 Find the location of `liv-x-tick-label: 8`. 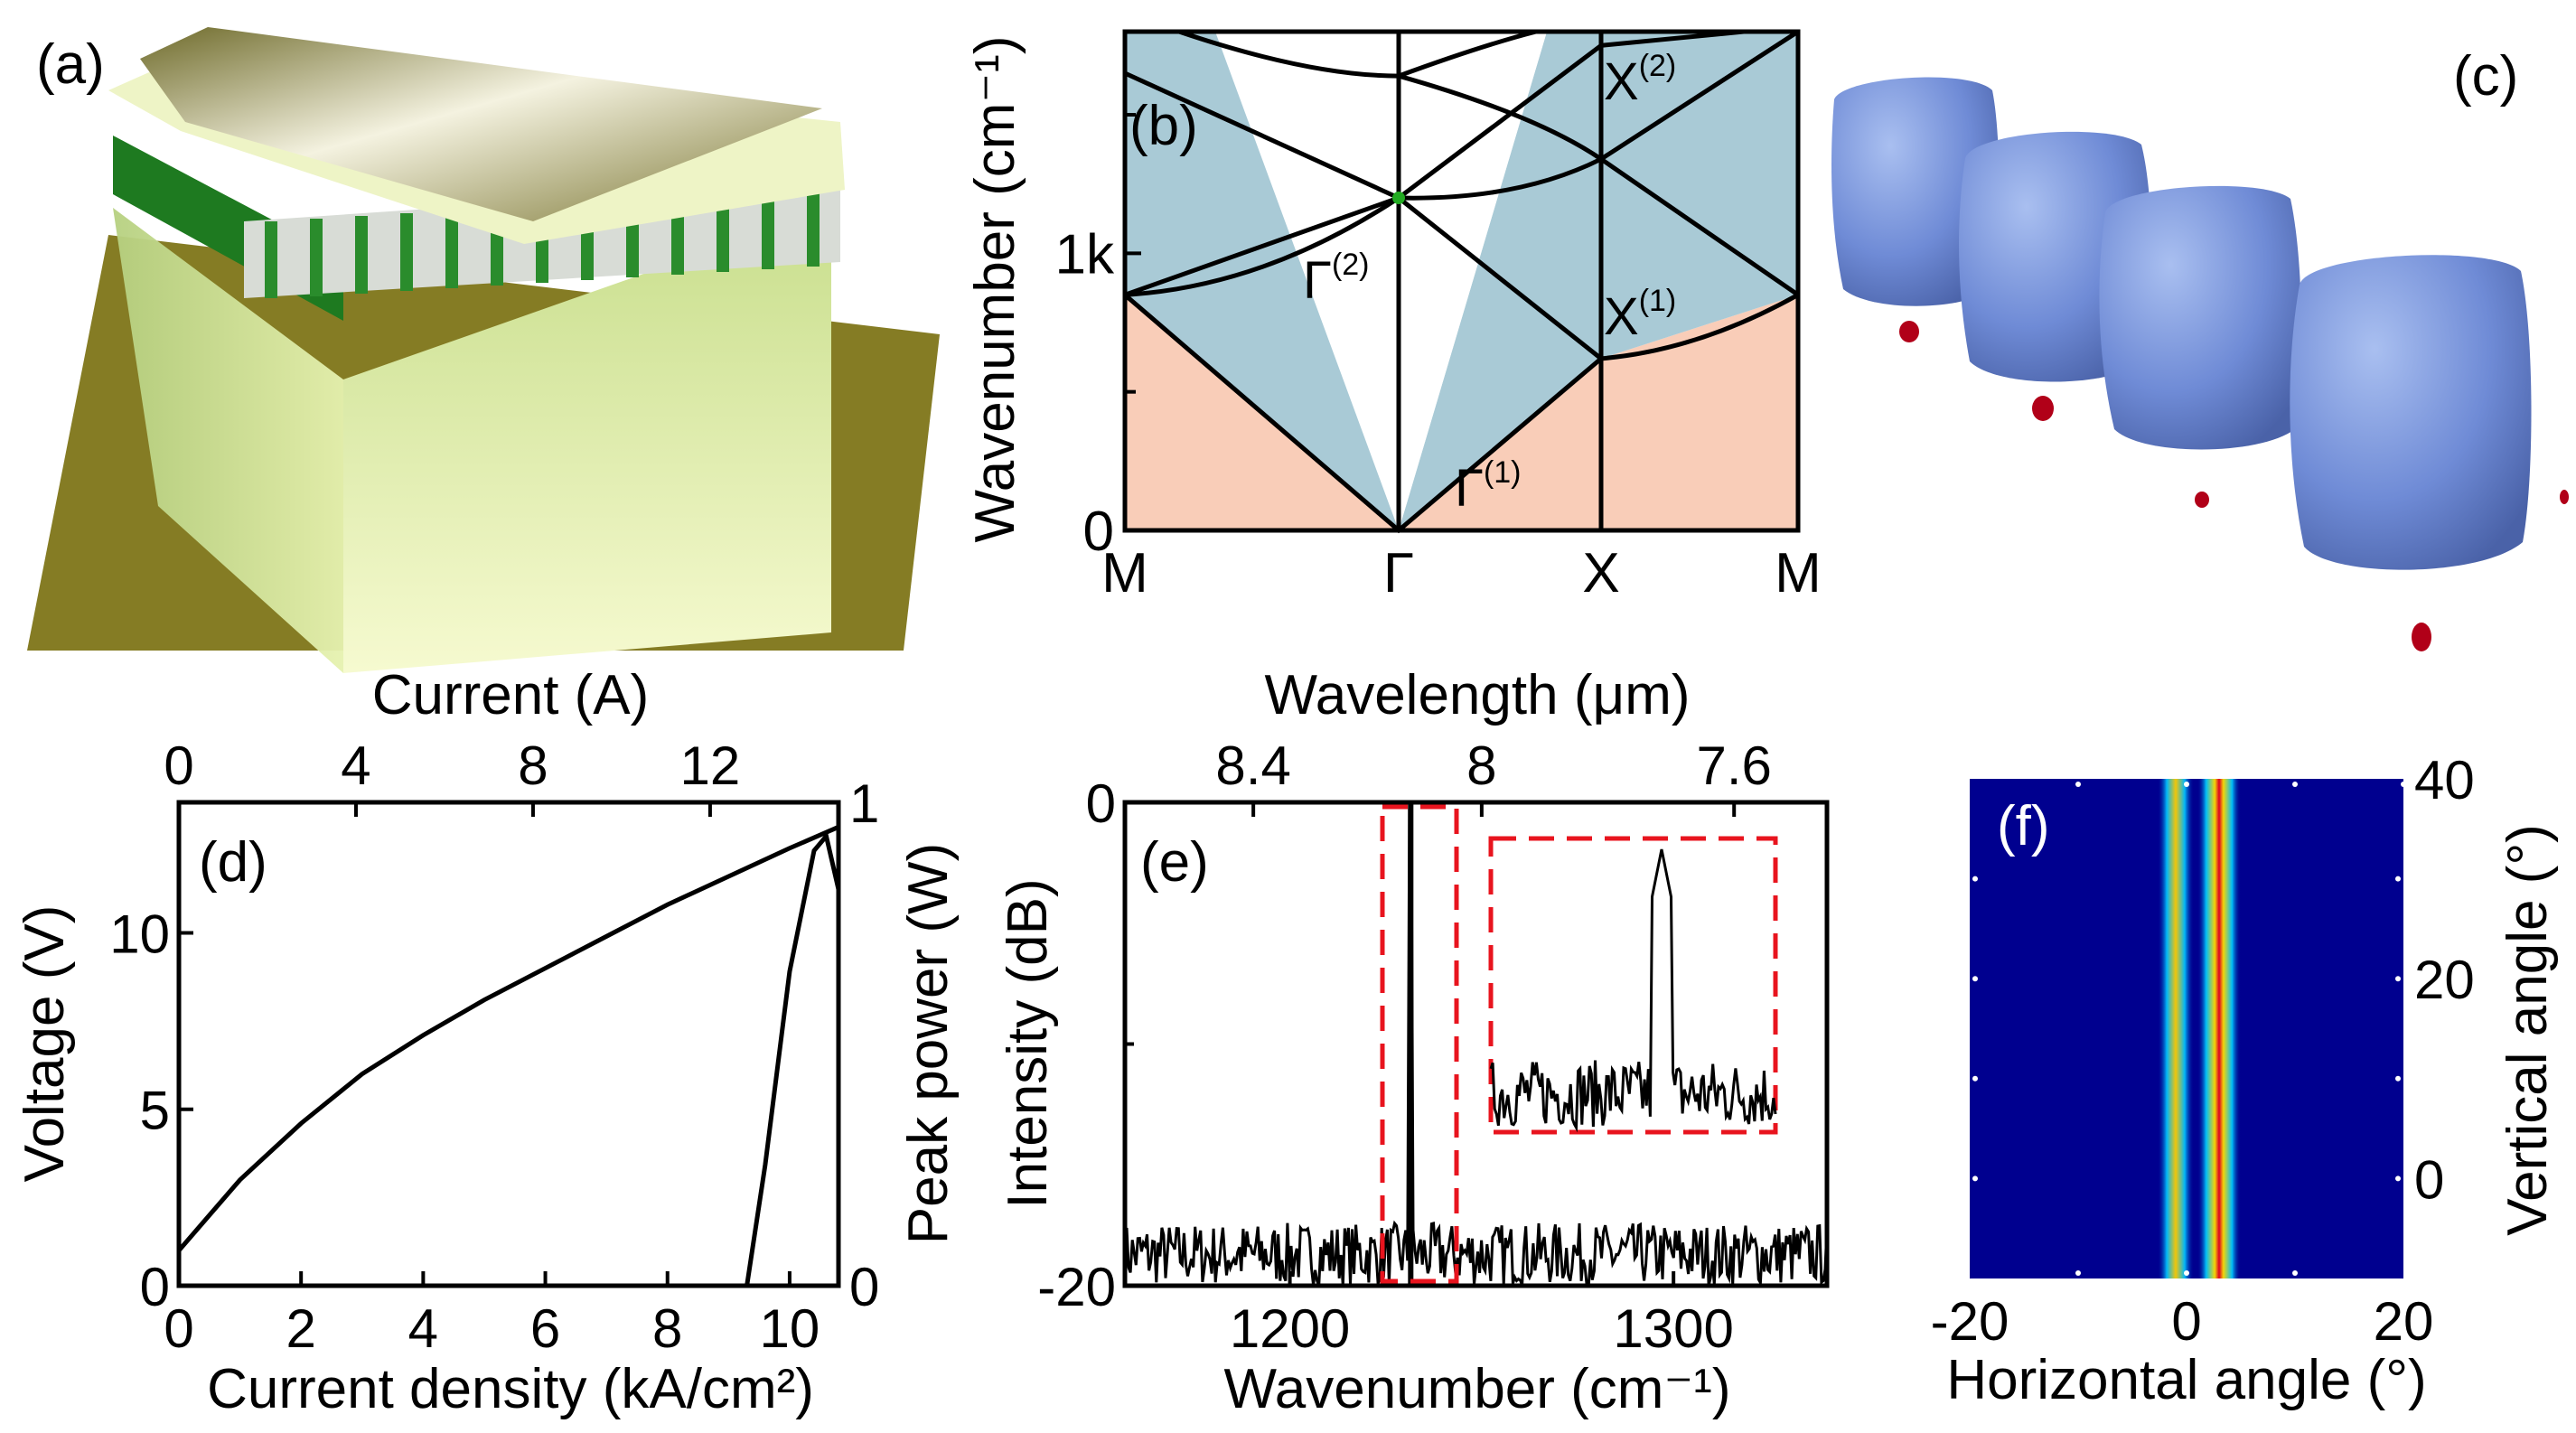

liv-x-tick-label: 8 is located at coordinates (667, 1328).